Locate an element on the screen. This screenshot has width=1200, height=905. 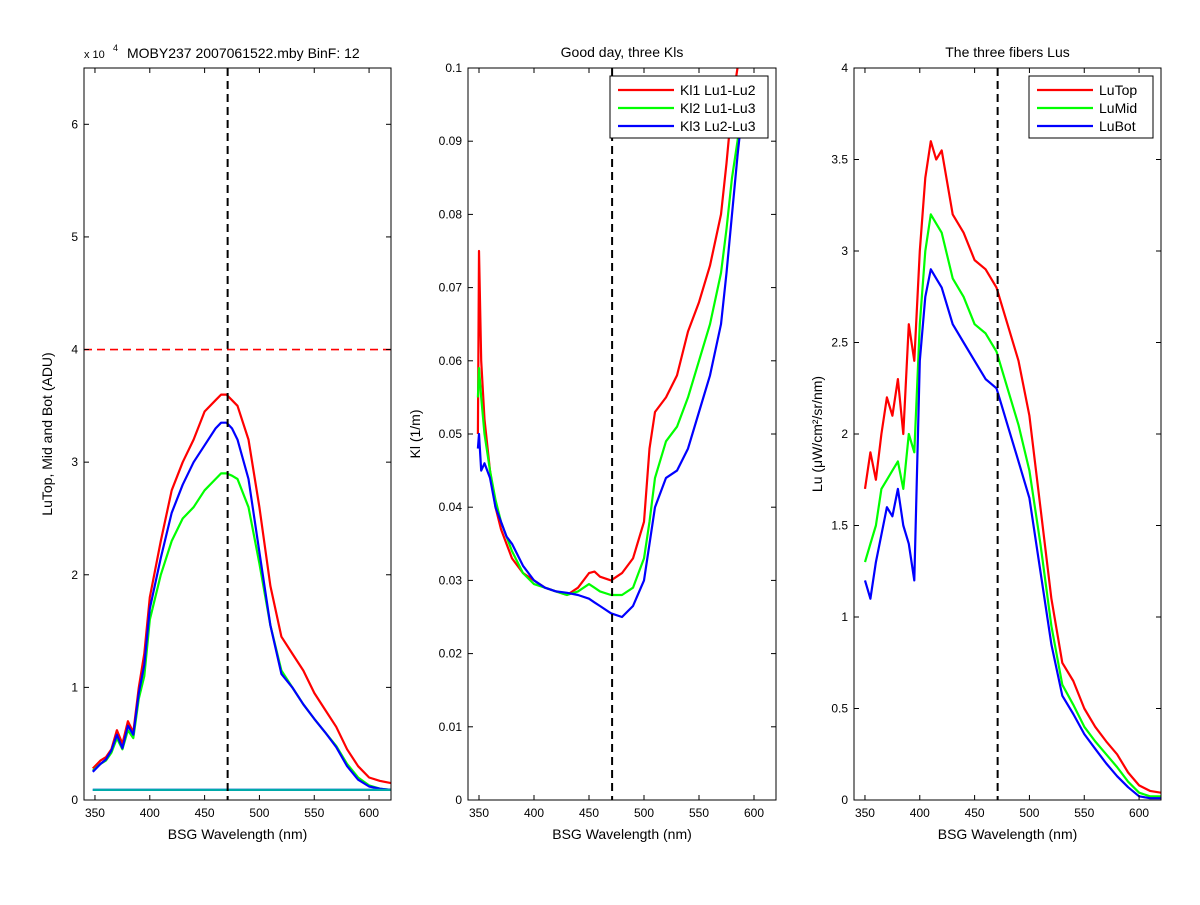
y-axis-label: Lu (μW/cm²/sr/nm) is located at coordinates (817, 434).